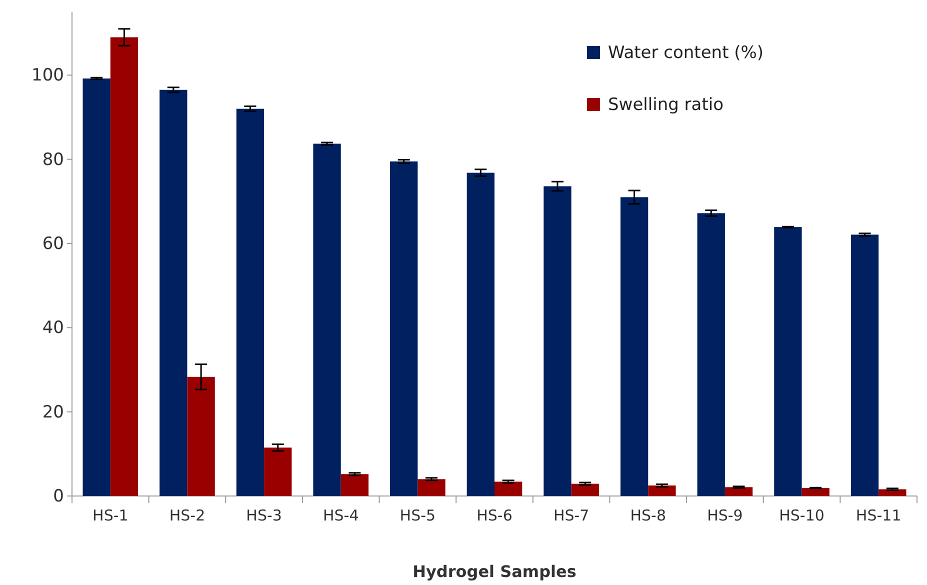 The height and width of the screenshot is (585, 927). What do you see at coordinates (48, 76) in the screenshot?
I see `y-tick-label: 100` at bounding box center [48, 76].